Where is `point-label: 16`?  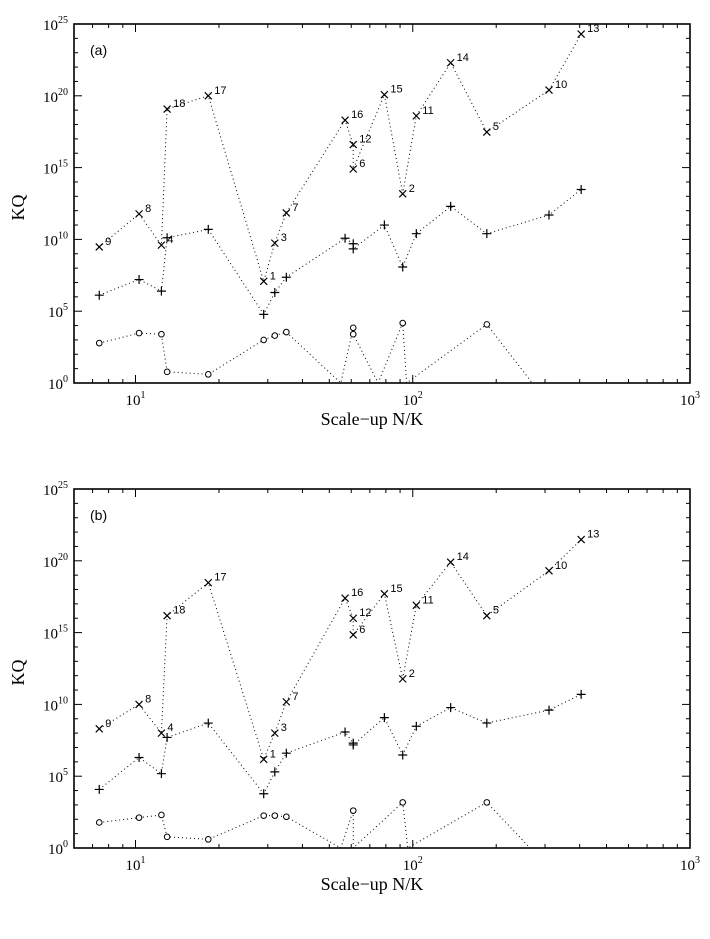 point-label: 16 is located at coordinates (357, 593).